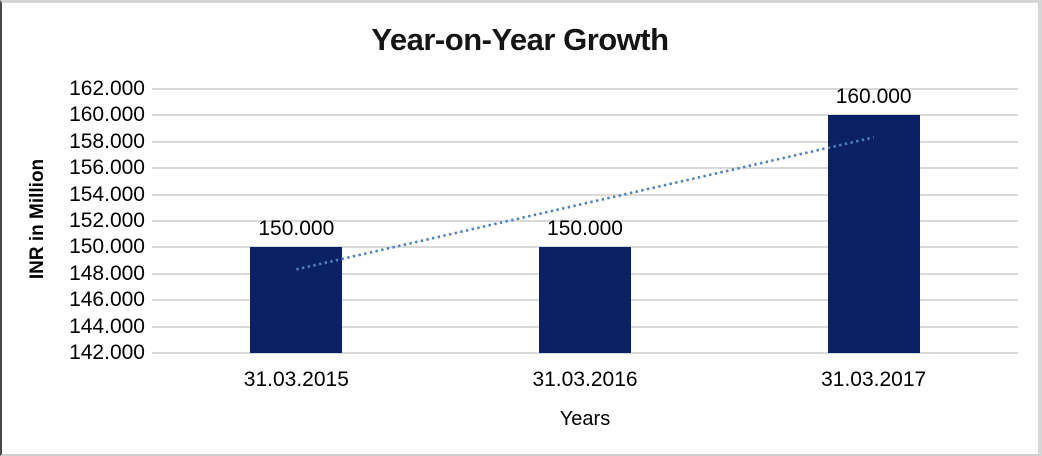  I want to click on x-axis-title: Years, so click(585, 419).